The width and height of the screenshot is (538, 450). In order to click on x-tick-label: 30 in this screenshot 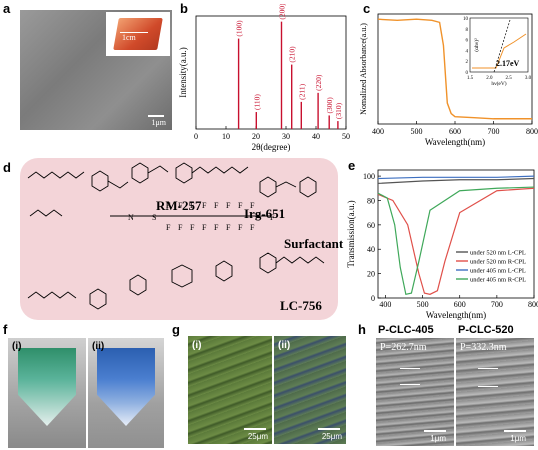, I will do `click(286, 136)`.